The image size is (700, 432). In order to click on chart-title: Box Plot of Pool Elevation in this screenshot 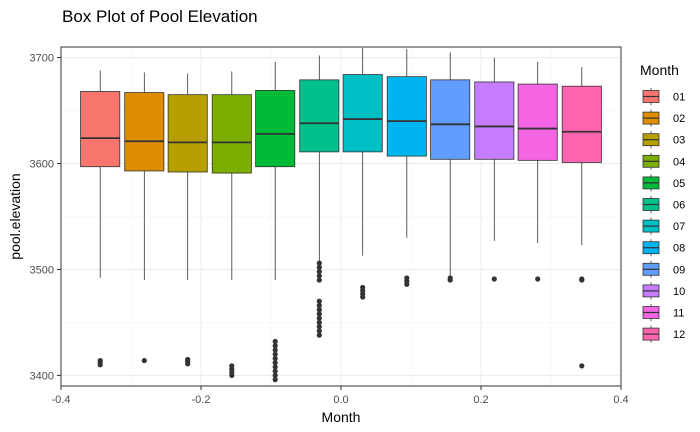, I will do `click(160, 16)`.